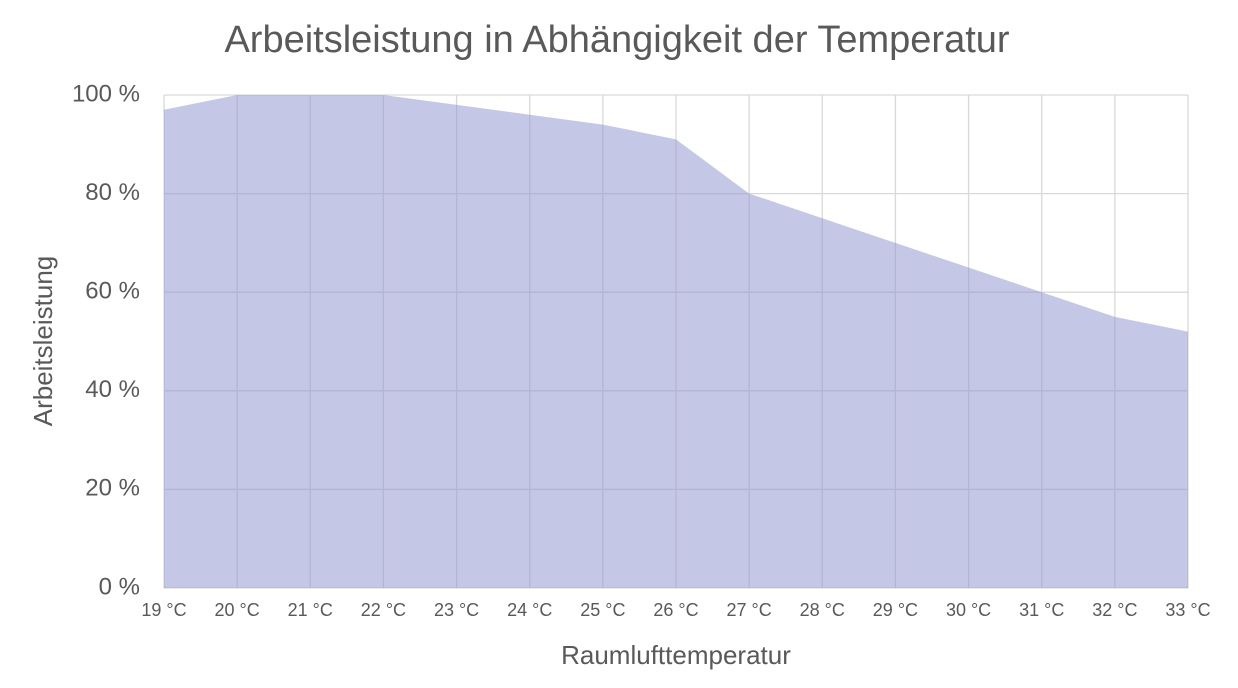 This screenshot has height=688, width=1238. Describe the element at coordinates (822, 610) in the screenshot. I see `x-tick-label: 28 °C` at that location.